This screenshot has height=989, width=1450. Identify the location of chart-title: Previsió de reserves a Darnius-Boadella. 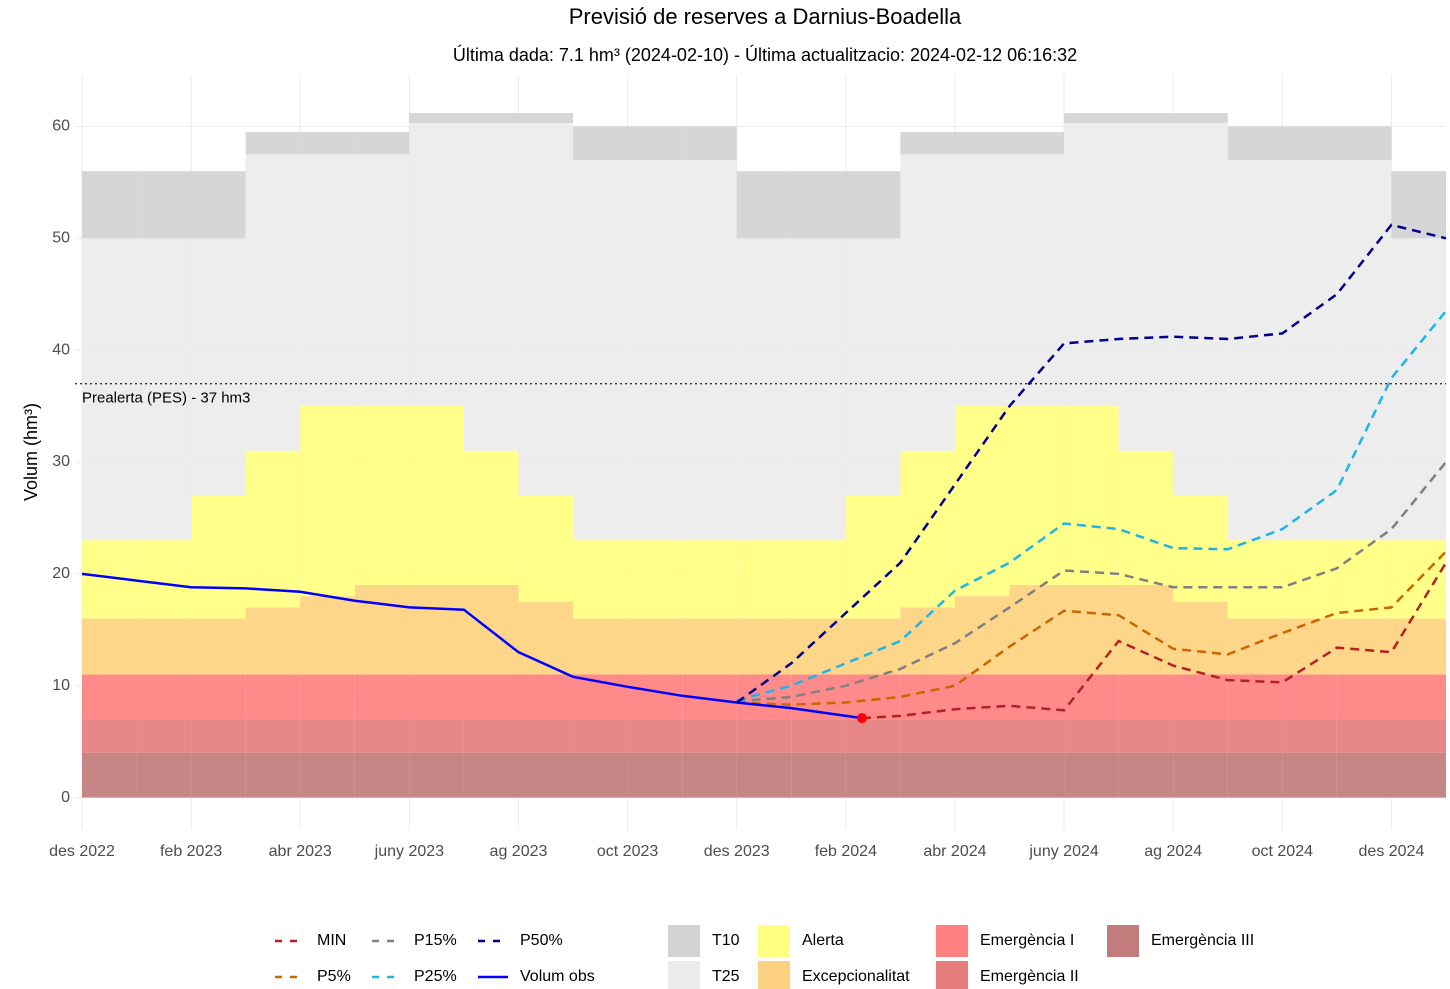
(765, 16).